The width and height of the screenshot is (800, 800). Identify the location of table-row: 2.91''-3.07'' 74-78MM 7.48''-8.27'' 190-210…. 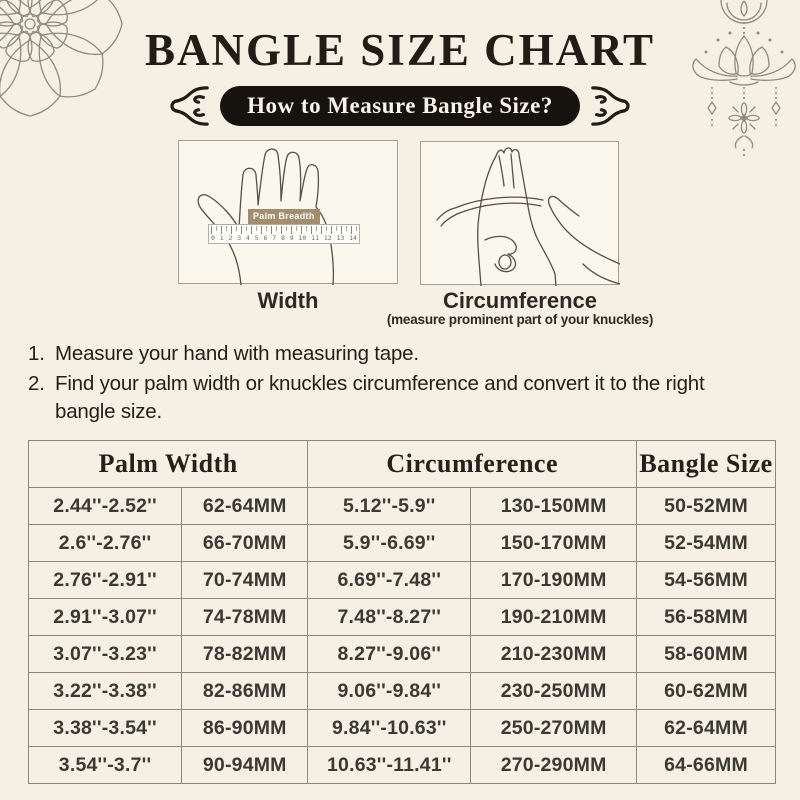
(401, 617).